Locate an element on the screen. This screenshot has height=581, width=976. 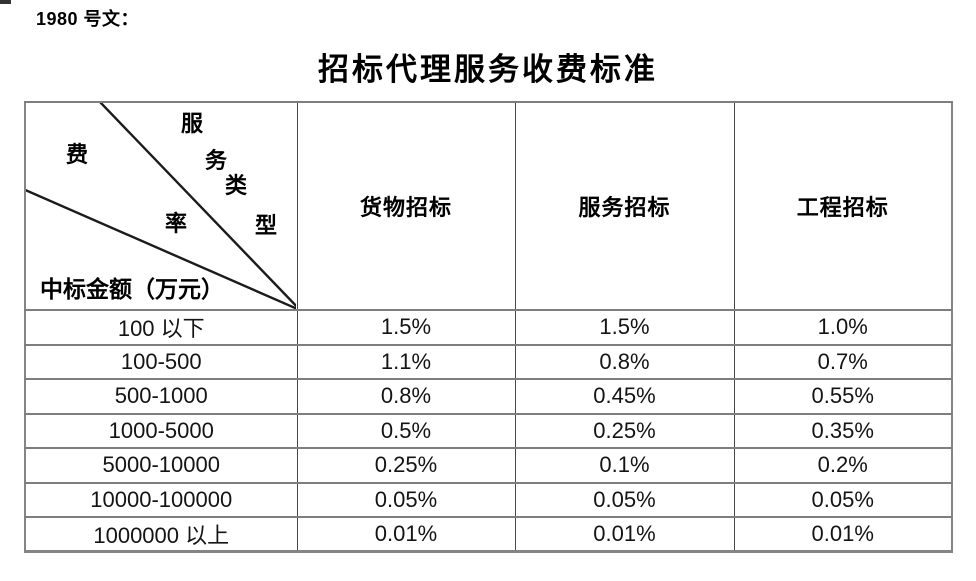
table-row: 1000-5000 0.5% 0.25% 0.35% is located at coordinates (488, 430).